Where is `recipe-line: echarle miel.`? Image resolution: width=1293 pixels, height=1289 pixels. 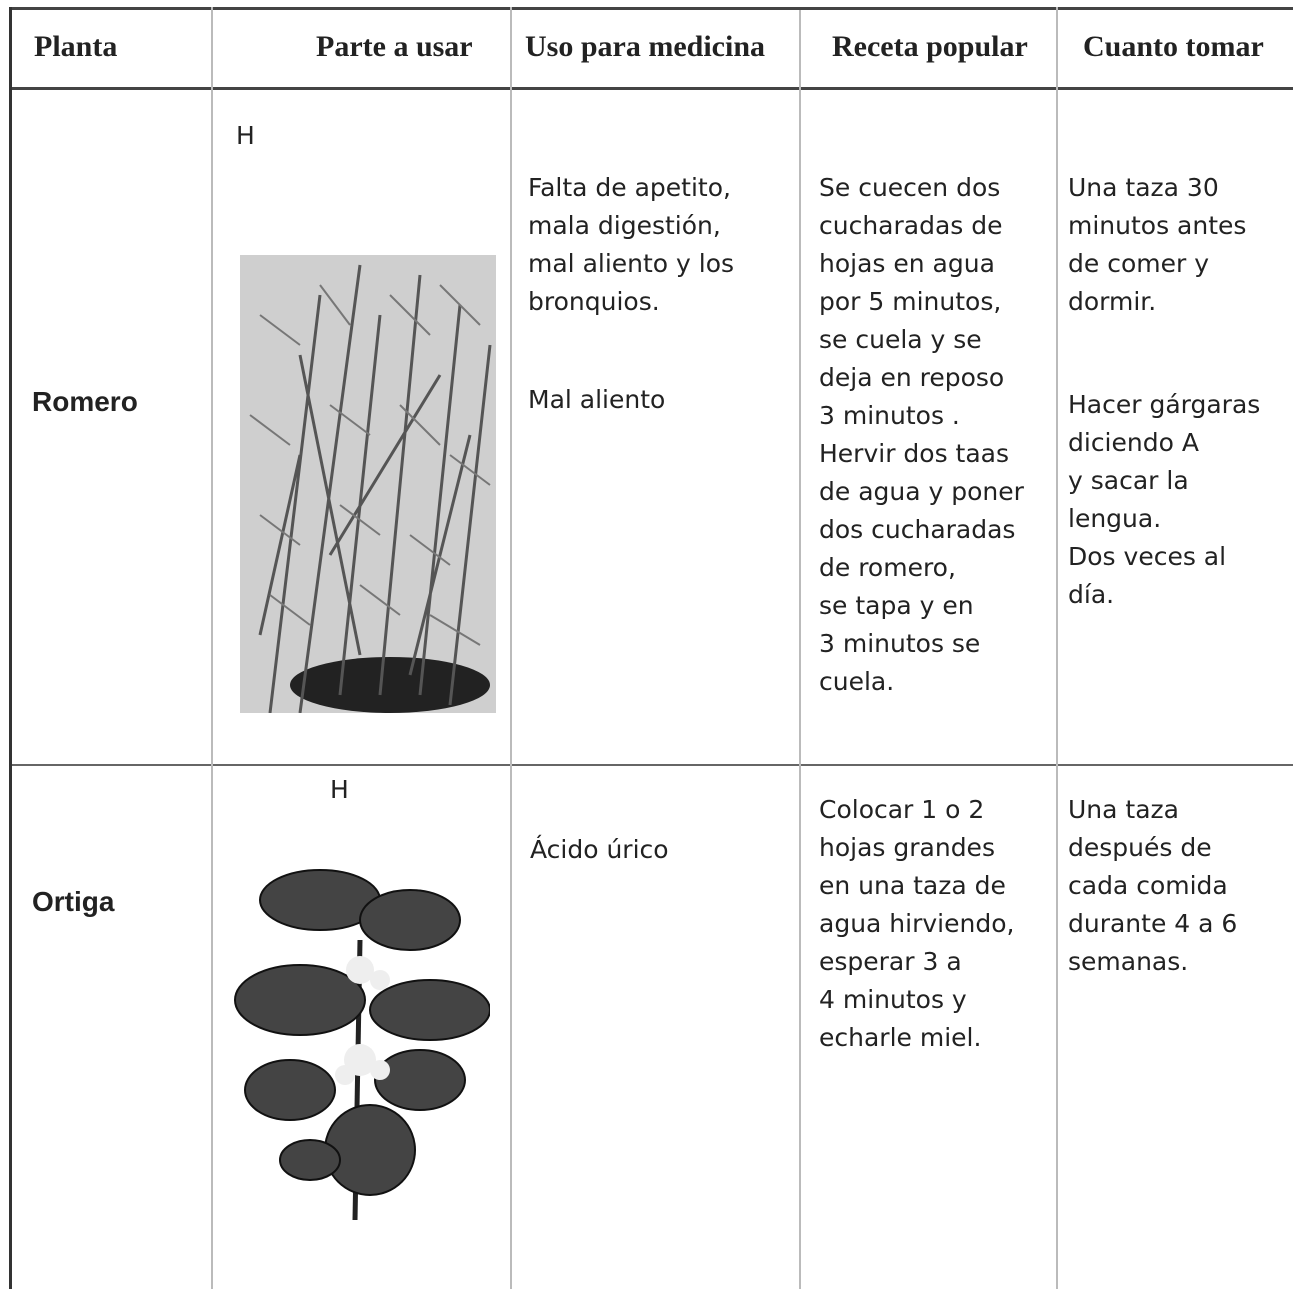
recipe-line: echarle miel. is located at coordinates (900, 1037).